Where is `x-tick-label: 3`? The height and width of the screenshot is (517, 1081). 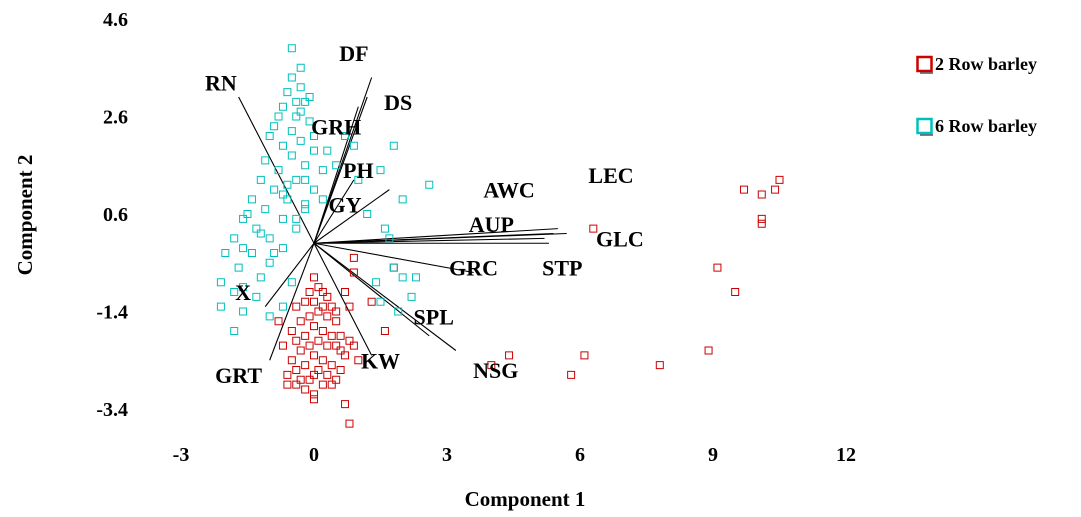
x-tick-label: 3 is located at coordinates (447, 455).